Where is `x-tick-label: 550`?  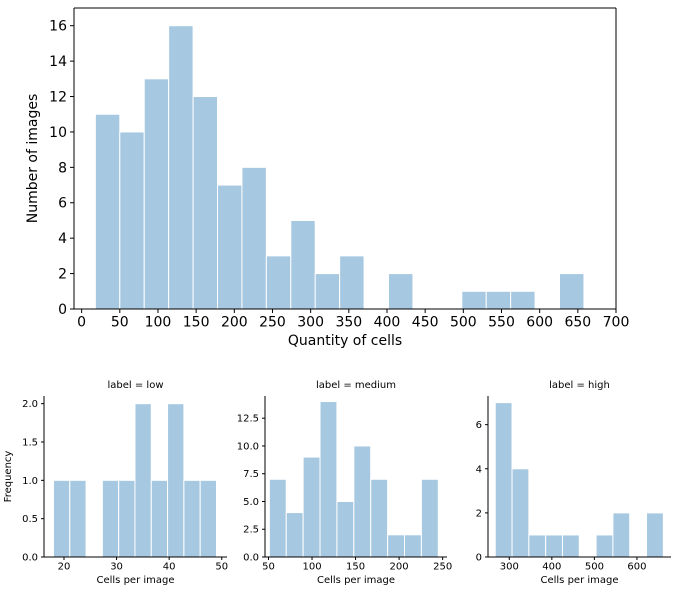
x-tick-label: 550 is located at coordinates (501, 322).